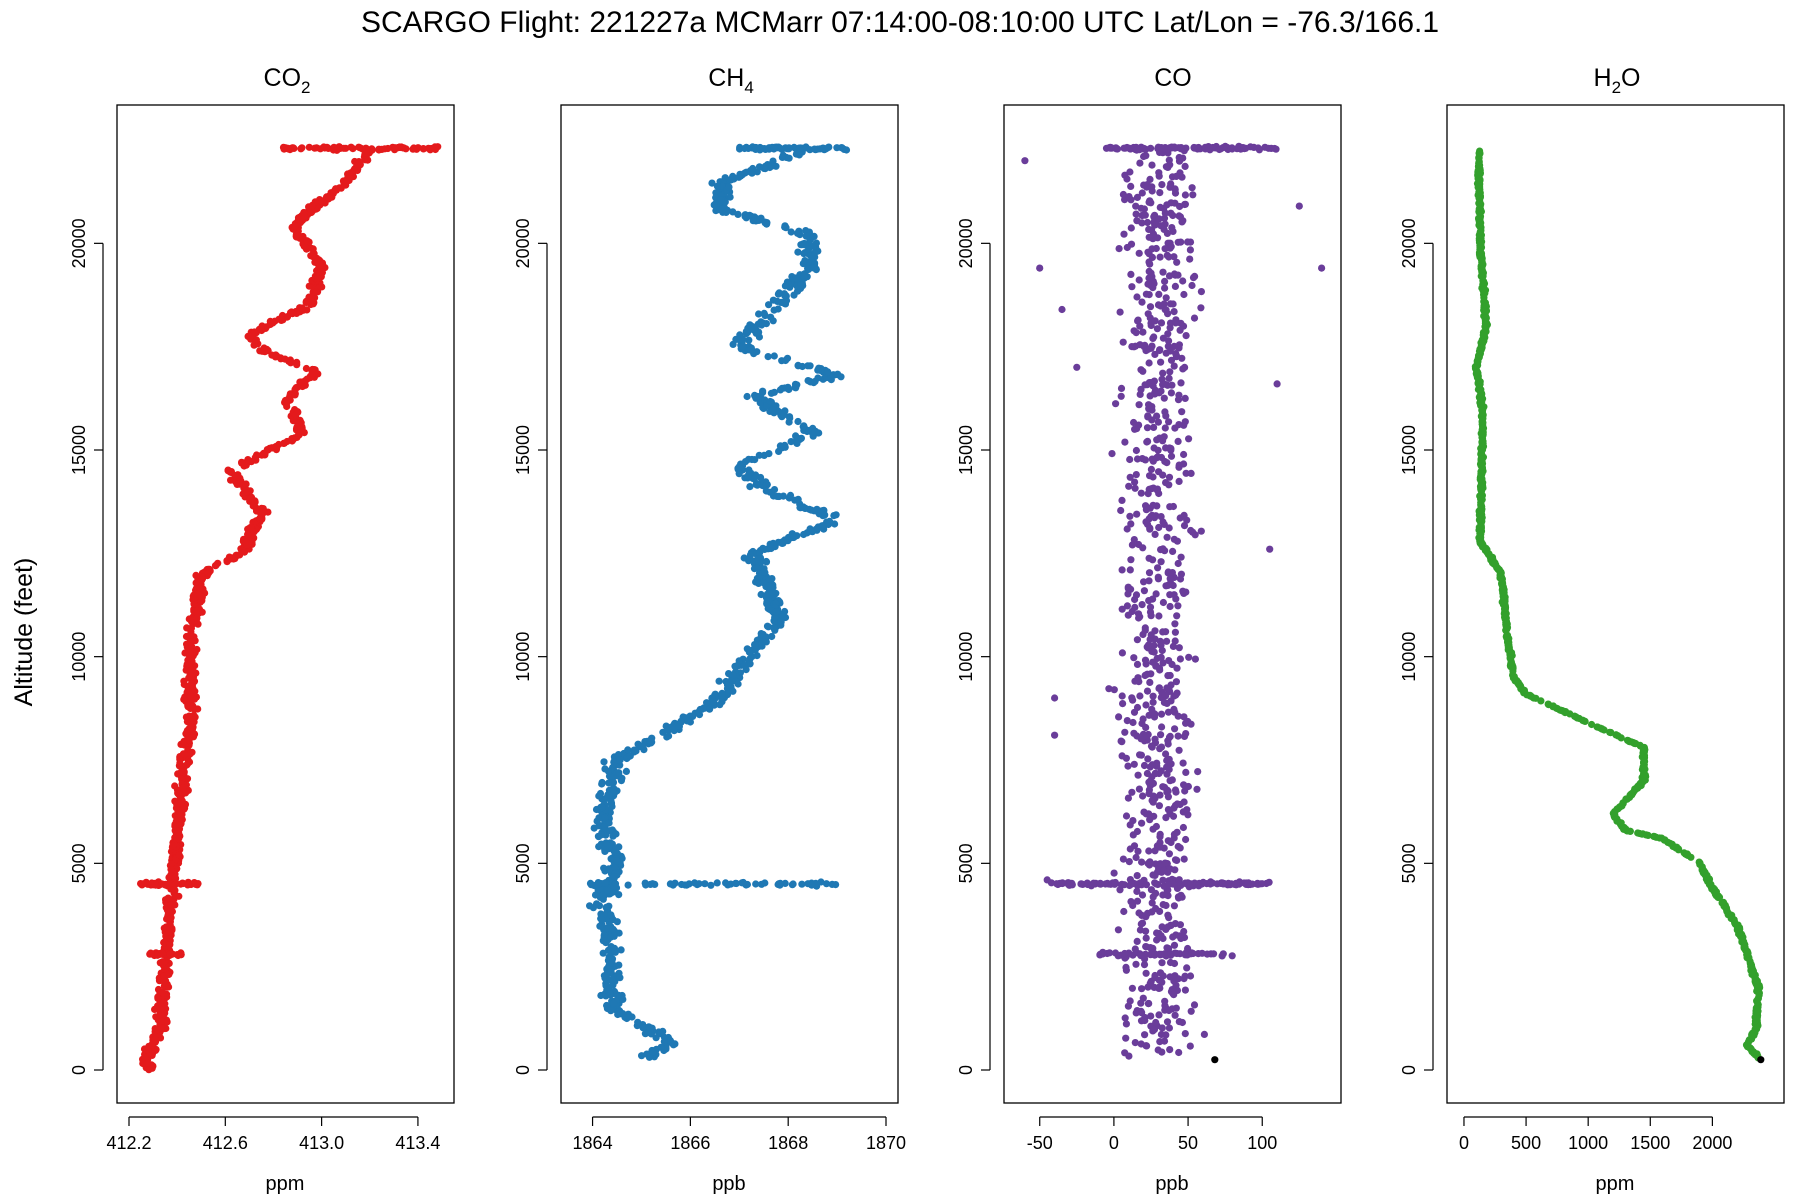  I want to click on data-points, so click(718, 602).